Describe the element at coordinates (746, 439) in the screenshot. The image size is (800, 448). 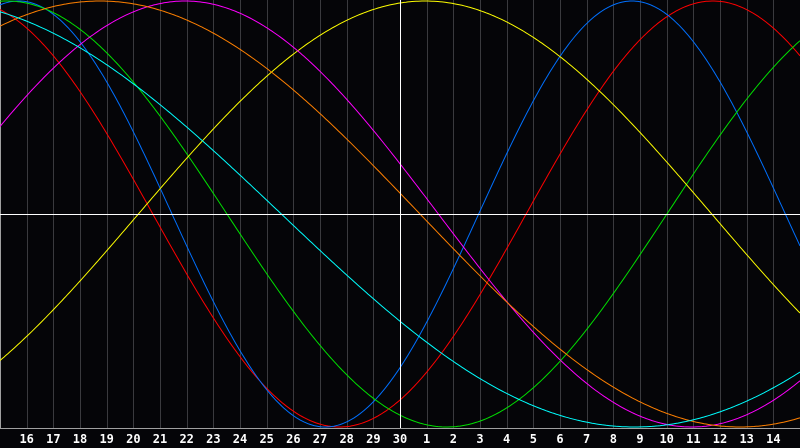
I see `x-tick-label: 13` at that location.